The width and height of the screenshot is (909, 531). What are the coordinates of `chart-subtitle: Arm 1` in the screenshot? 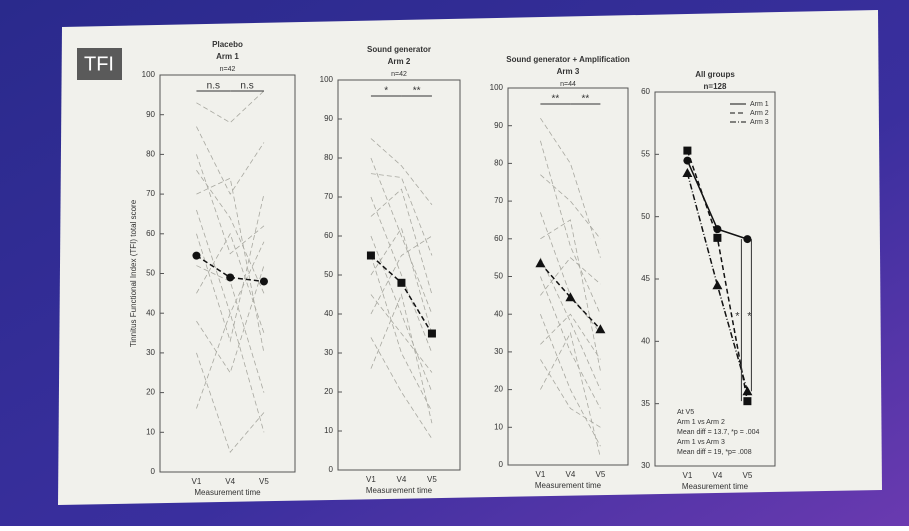 It's located at (227, 56).